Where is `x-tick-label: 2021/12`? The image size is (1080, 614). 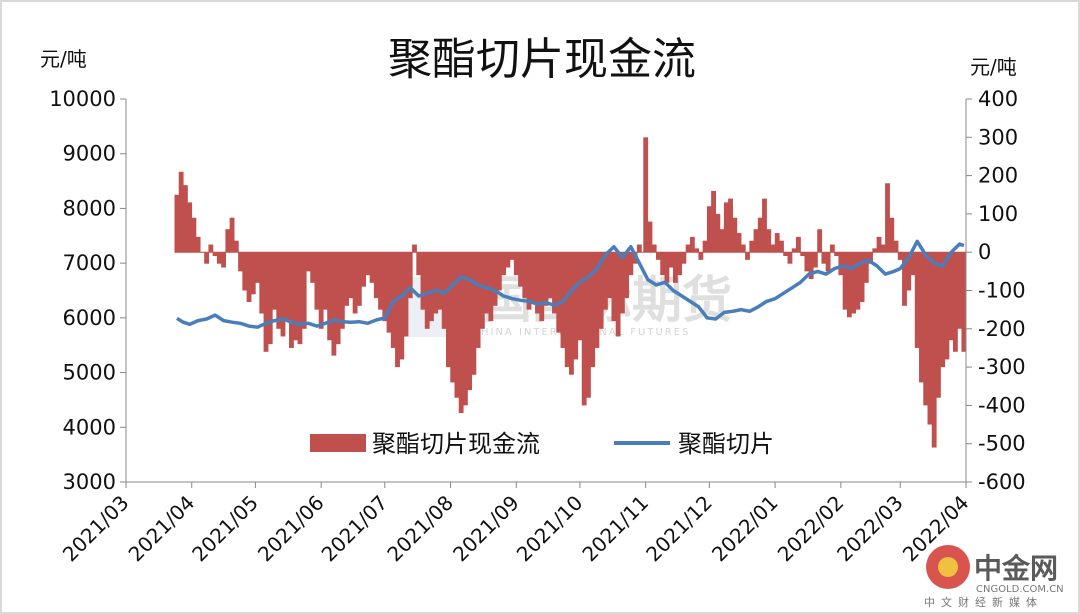 x-tick-label: 2021/12 is located at coordinates (679, 529).